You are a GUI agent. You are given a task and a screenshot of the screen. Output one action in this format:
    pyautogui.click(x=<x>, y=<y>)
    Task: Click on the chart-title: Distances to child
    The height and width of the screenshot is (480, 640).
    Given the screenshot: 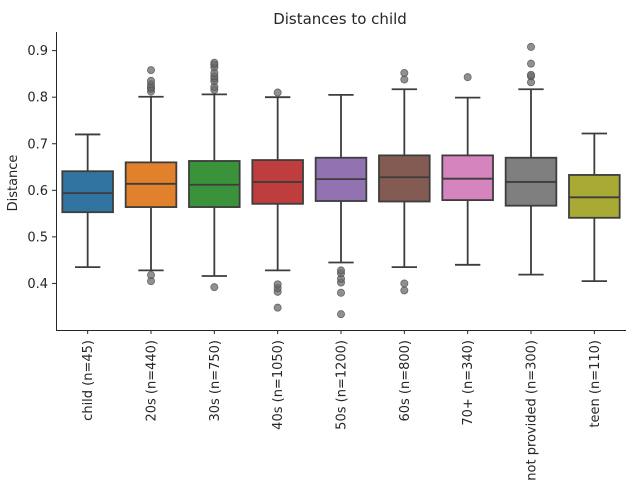 What is the action you would take?
    pyautogui.click(x=340, y=19)
    